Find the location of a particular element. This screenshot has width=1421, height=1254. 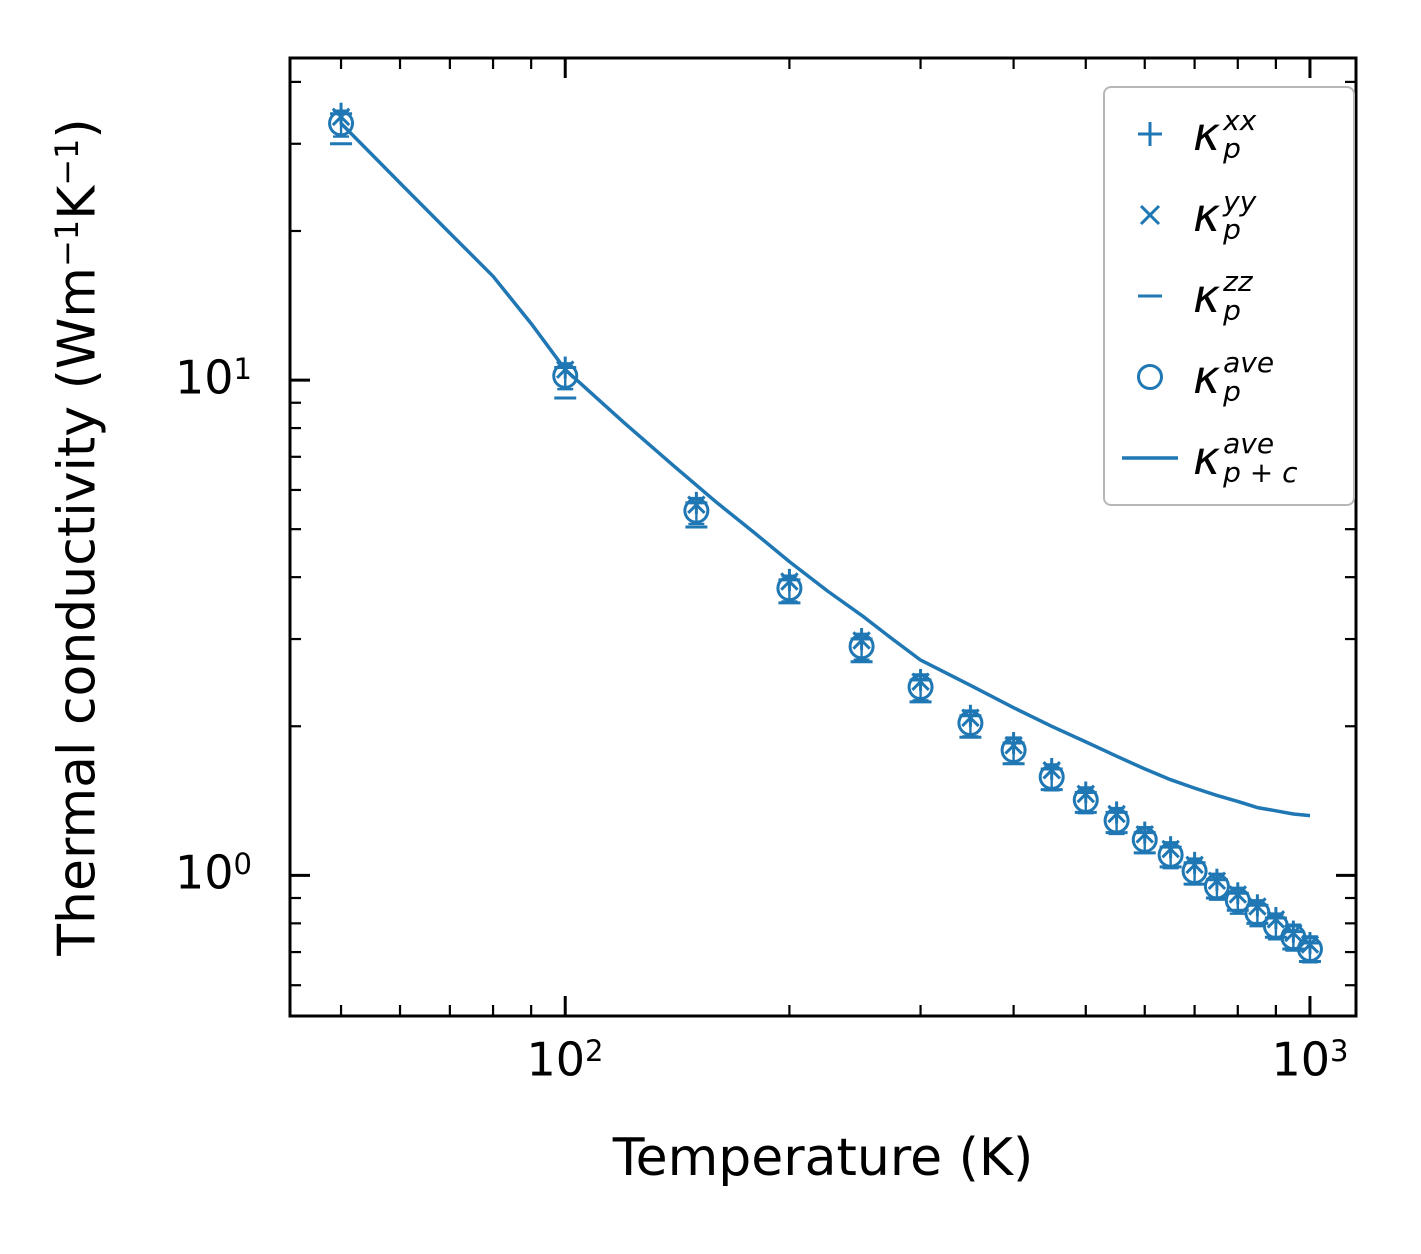

legend-label: κ zz p is located at coordinates (1223, 296).